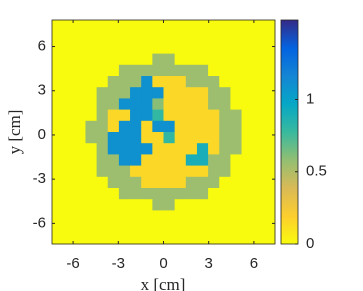  I want to click on colorbar, so click(289, 132).